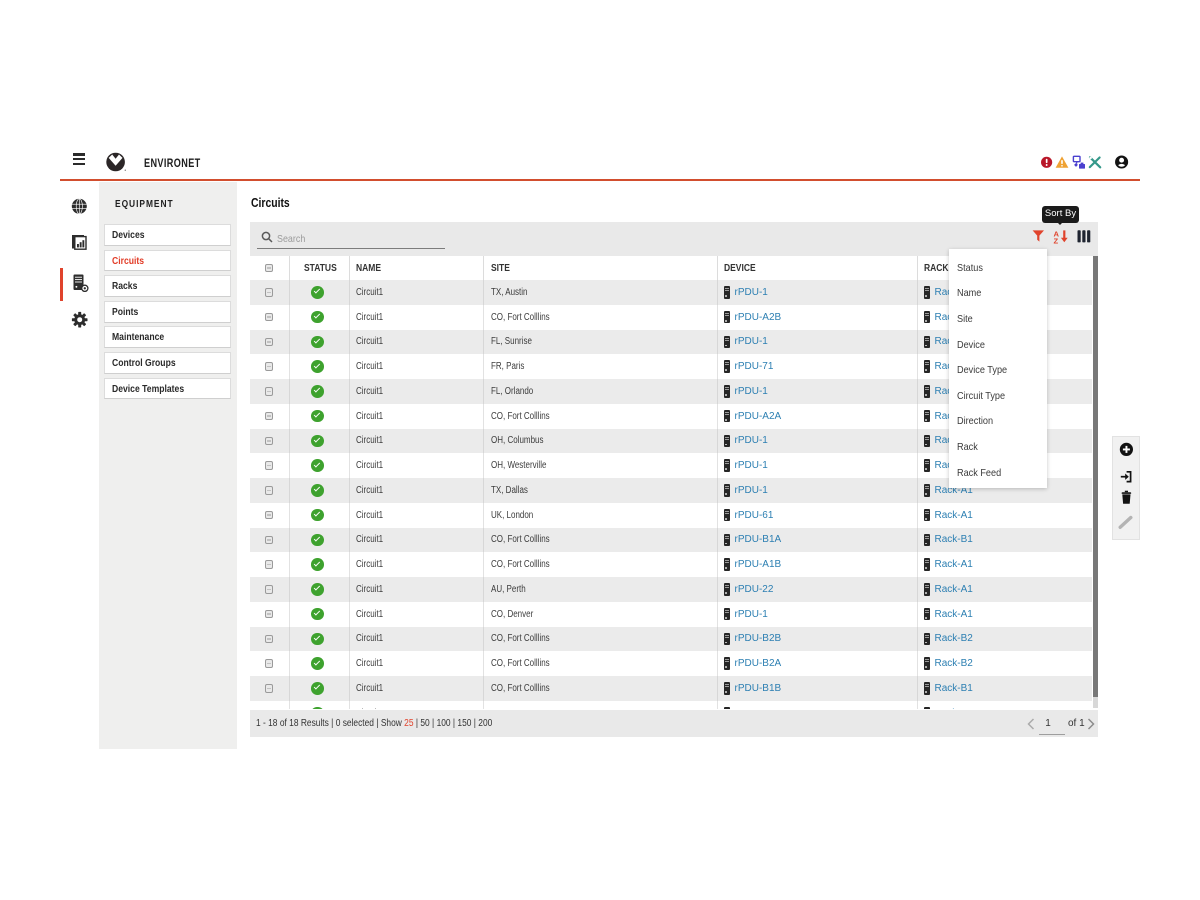  What do you see at coordinates (1057, 233) in the screenshot?
I see `svg-text: A` at bounding box center [1057, 233].